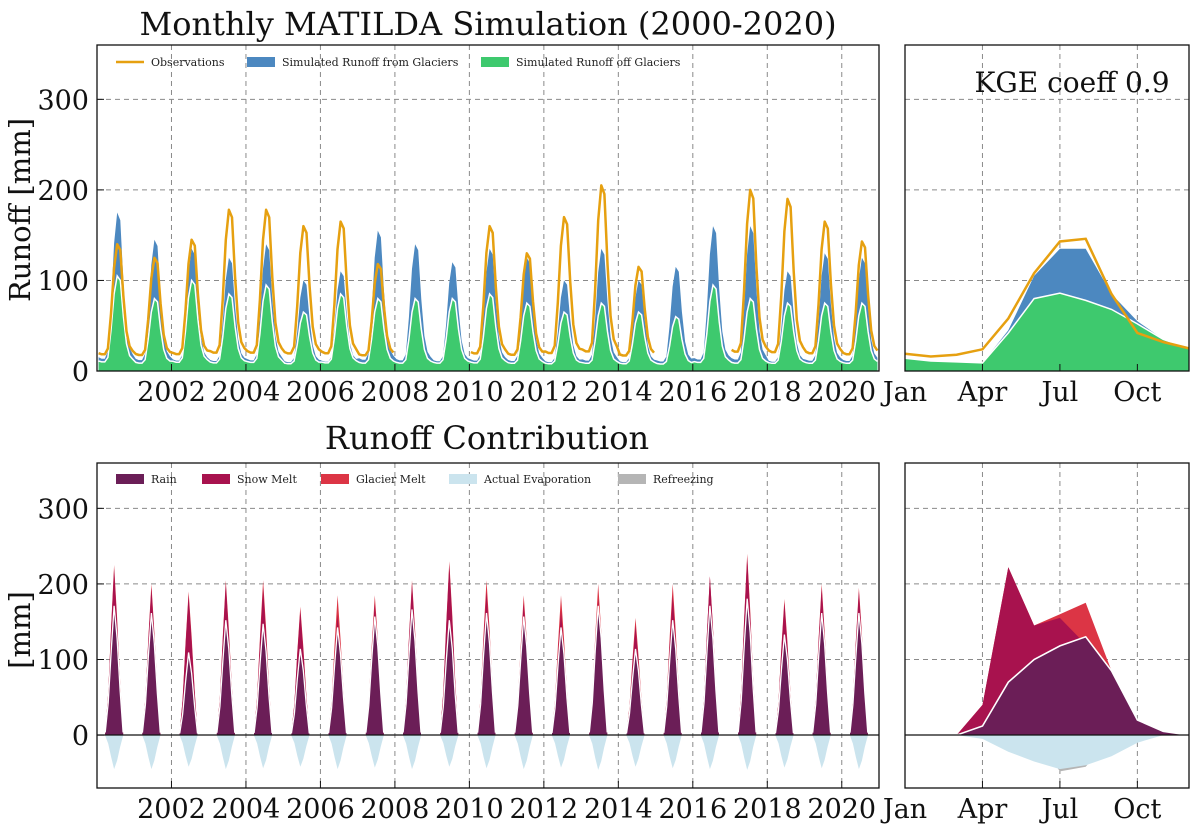 Image resolution: width=1196 pixels, height=829 pixels. I want to click on series-off-glaciers-edge, so click(488, 319).